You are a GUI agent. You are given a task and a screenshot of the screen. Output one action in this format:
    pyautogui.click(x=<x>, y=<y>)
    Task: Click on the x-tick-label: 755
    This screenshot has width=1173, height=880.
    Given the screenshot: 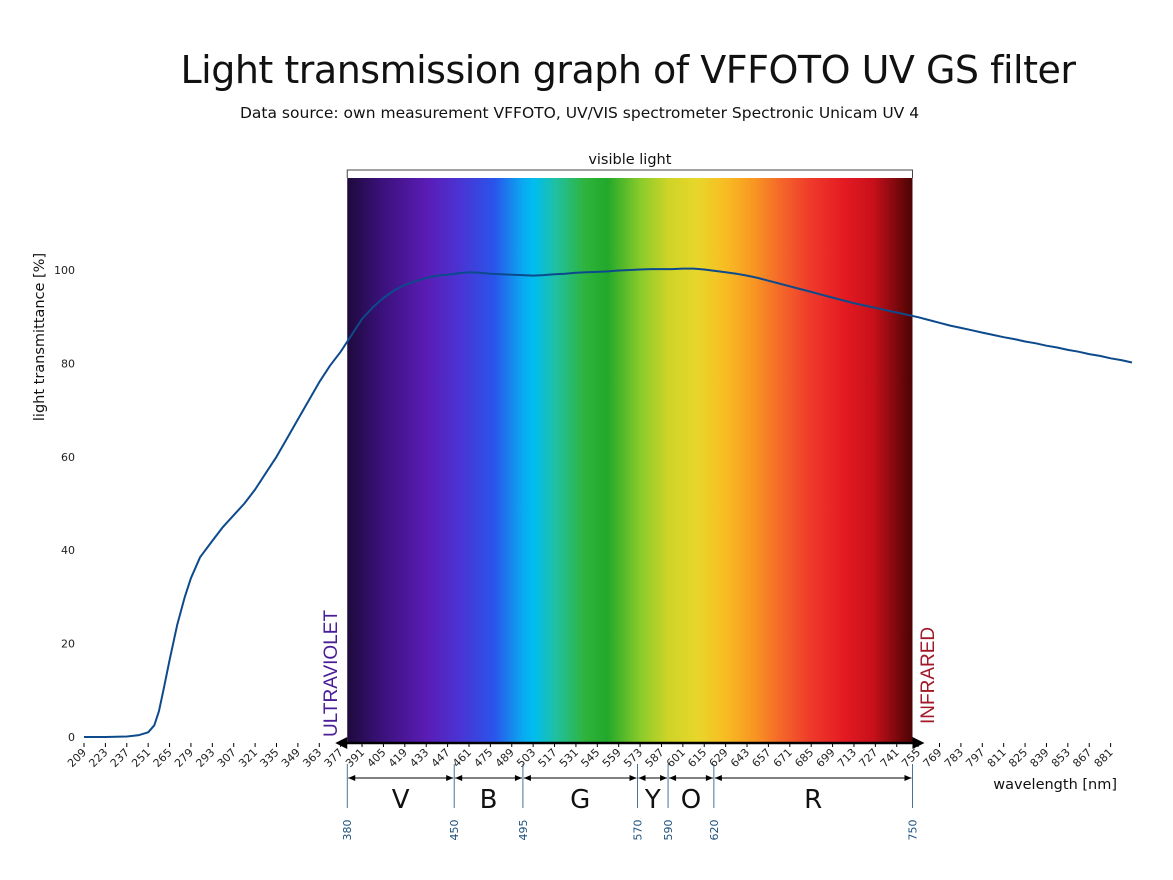 What is the action you would take?
    pyautogui.click(x=911, y=758)
    